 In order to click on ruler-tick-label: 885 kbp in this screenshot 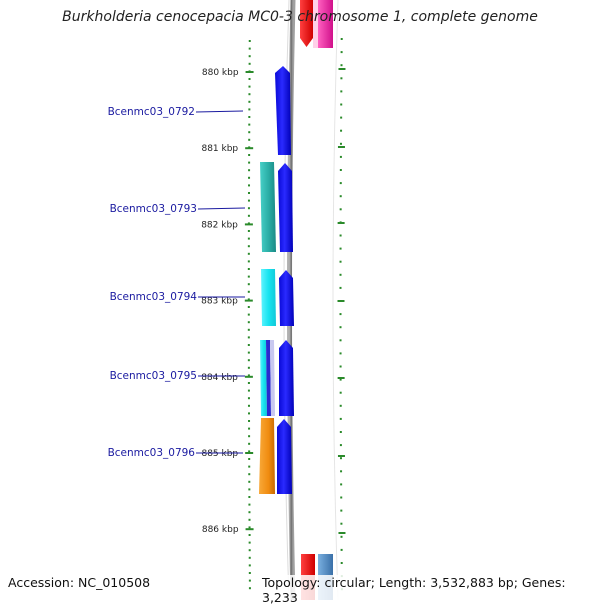, I will do `click(219, 454)`.